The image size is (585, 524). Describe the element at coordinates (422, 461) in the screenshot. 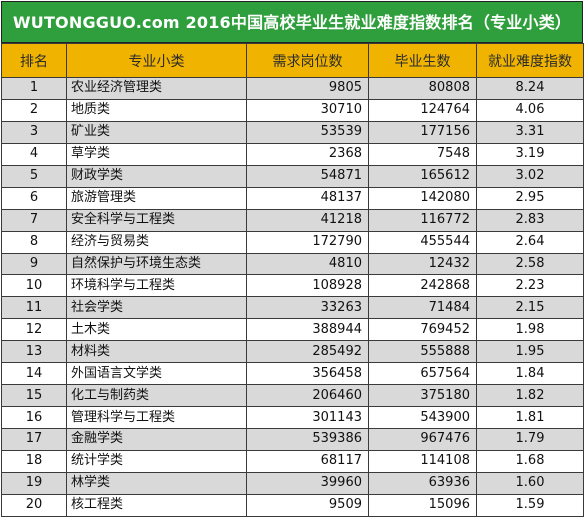

I see `graduates-cell: 114108` at that location.